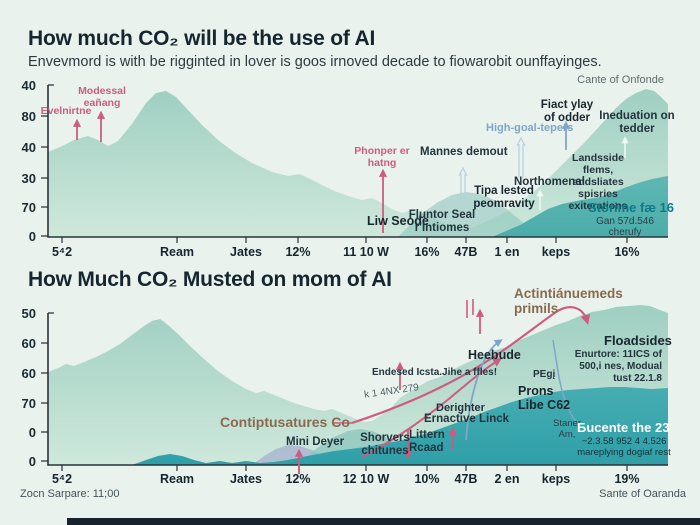  What do you see at coordinates (623, 427) in the screenshot?
I see `annotation-bucente: Бucente the 23` at bounding box center [623, 427].